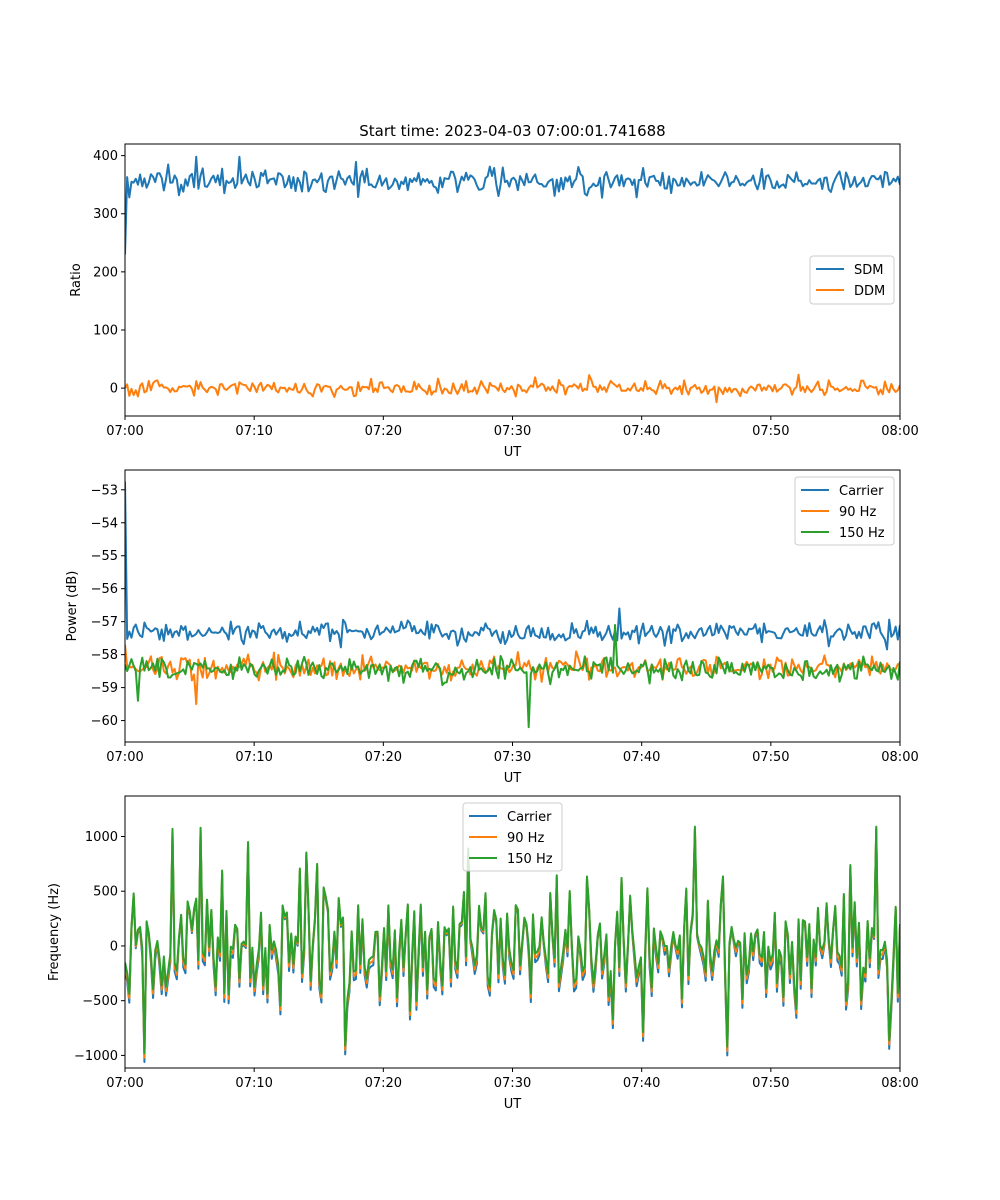 Image resolution: width=1000 pixels, height=1200 pixels. Describe the element at coordinates (512, 566) in the screenshot. I see `series-line-carrier` at that location.